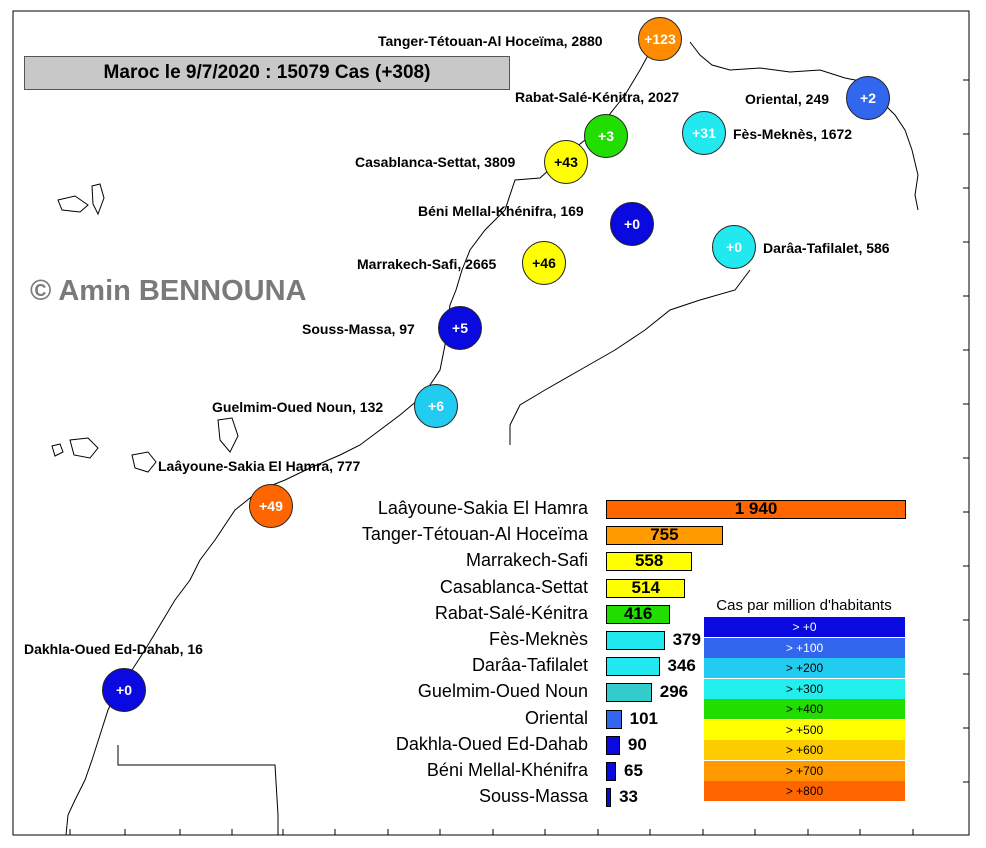 The image size is (986, 848). Describe the element at coordinates (804, 729) in the screenshot. I see `legend-item: > +500` at that location.